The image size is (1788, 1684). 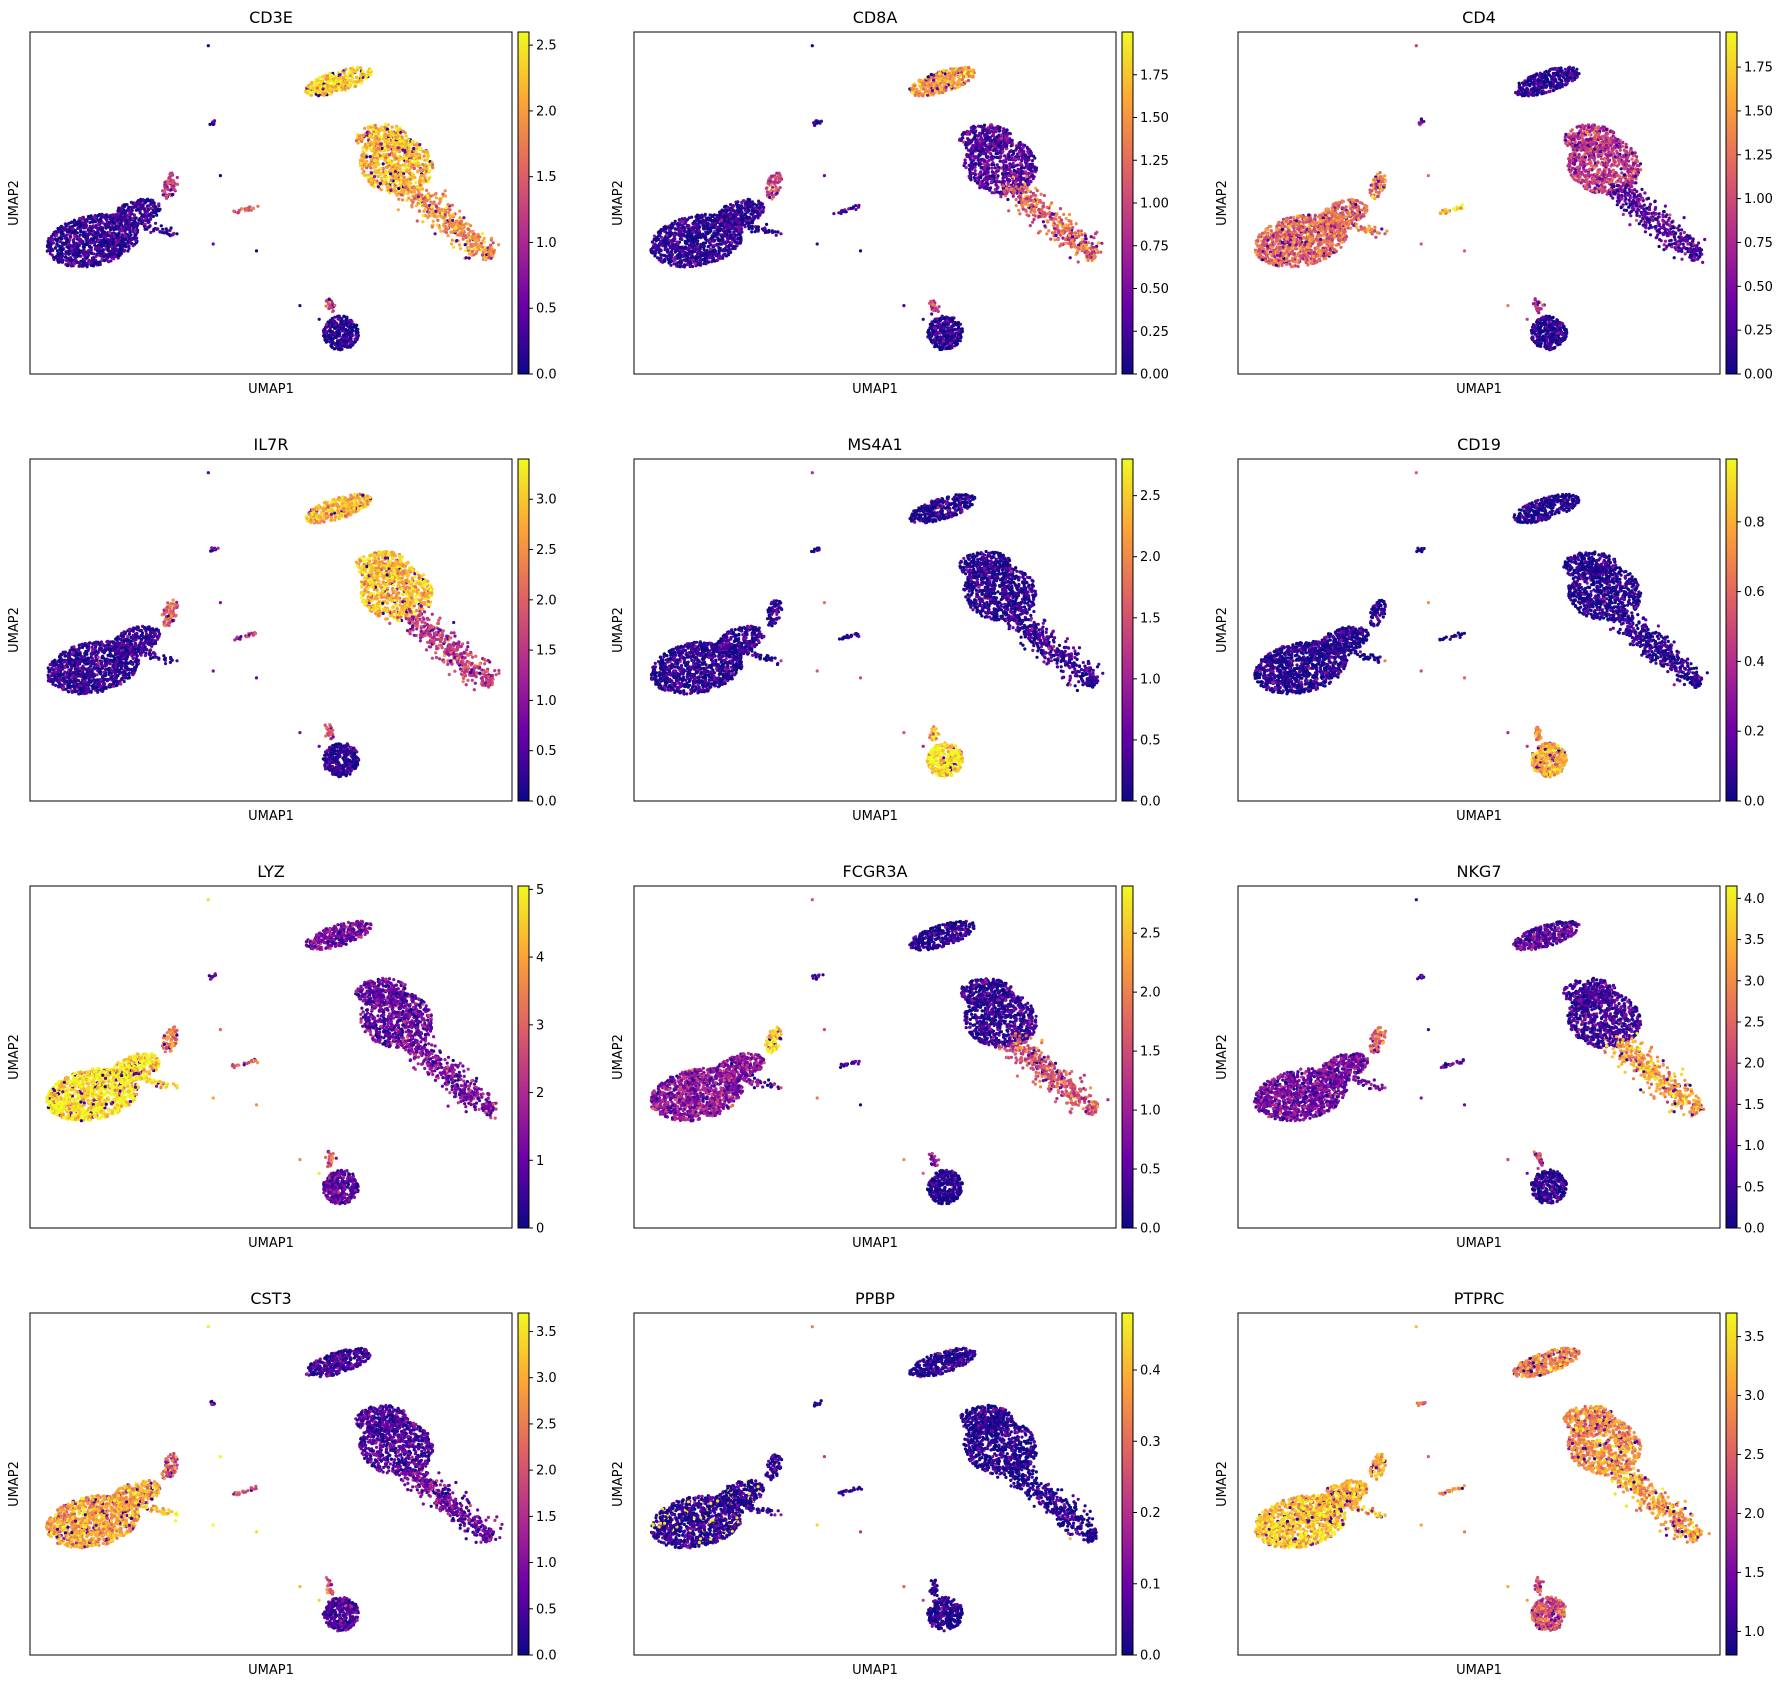 What do you see at coordinates (273, 198) in the screenshot?
I see `scatter-points` at bounding box center [273, 198].